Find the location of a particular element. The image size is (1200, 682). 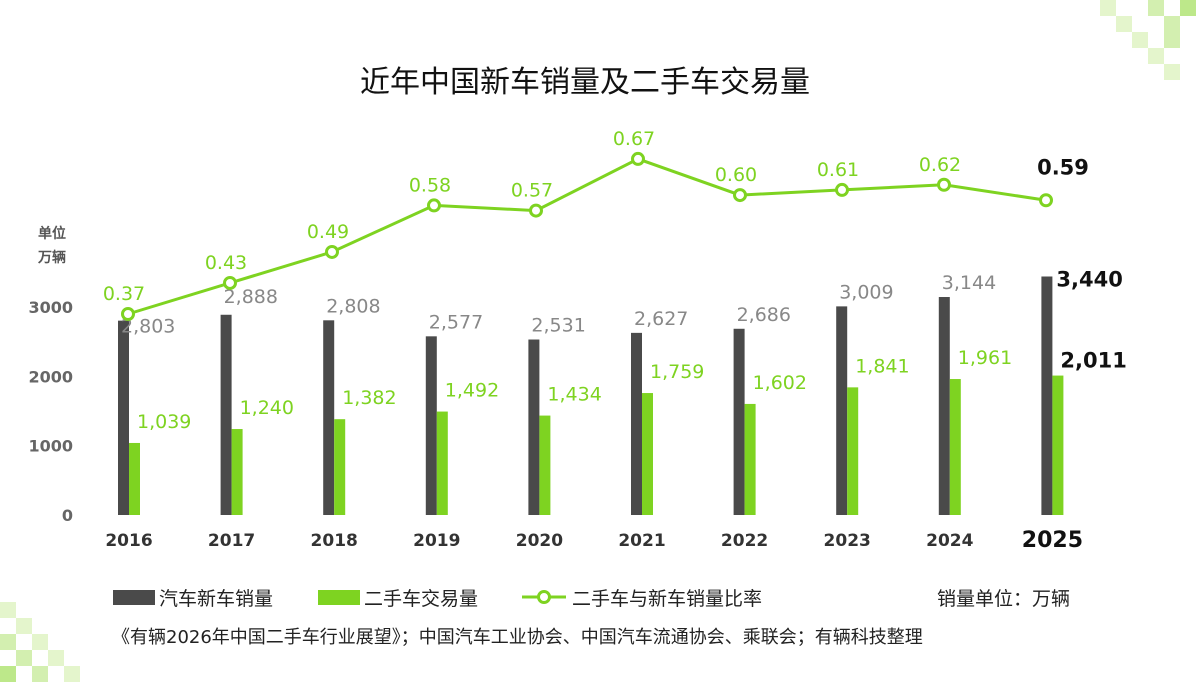

used-car-data-label: 1,382 is located at coordinates (369, 398).